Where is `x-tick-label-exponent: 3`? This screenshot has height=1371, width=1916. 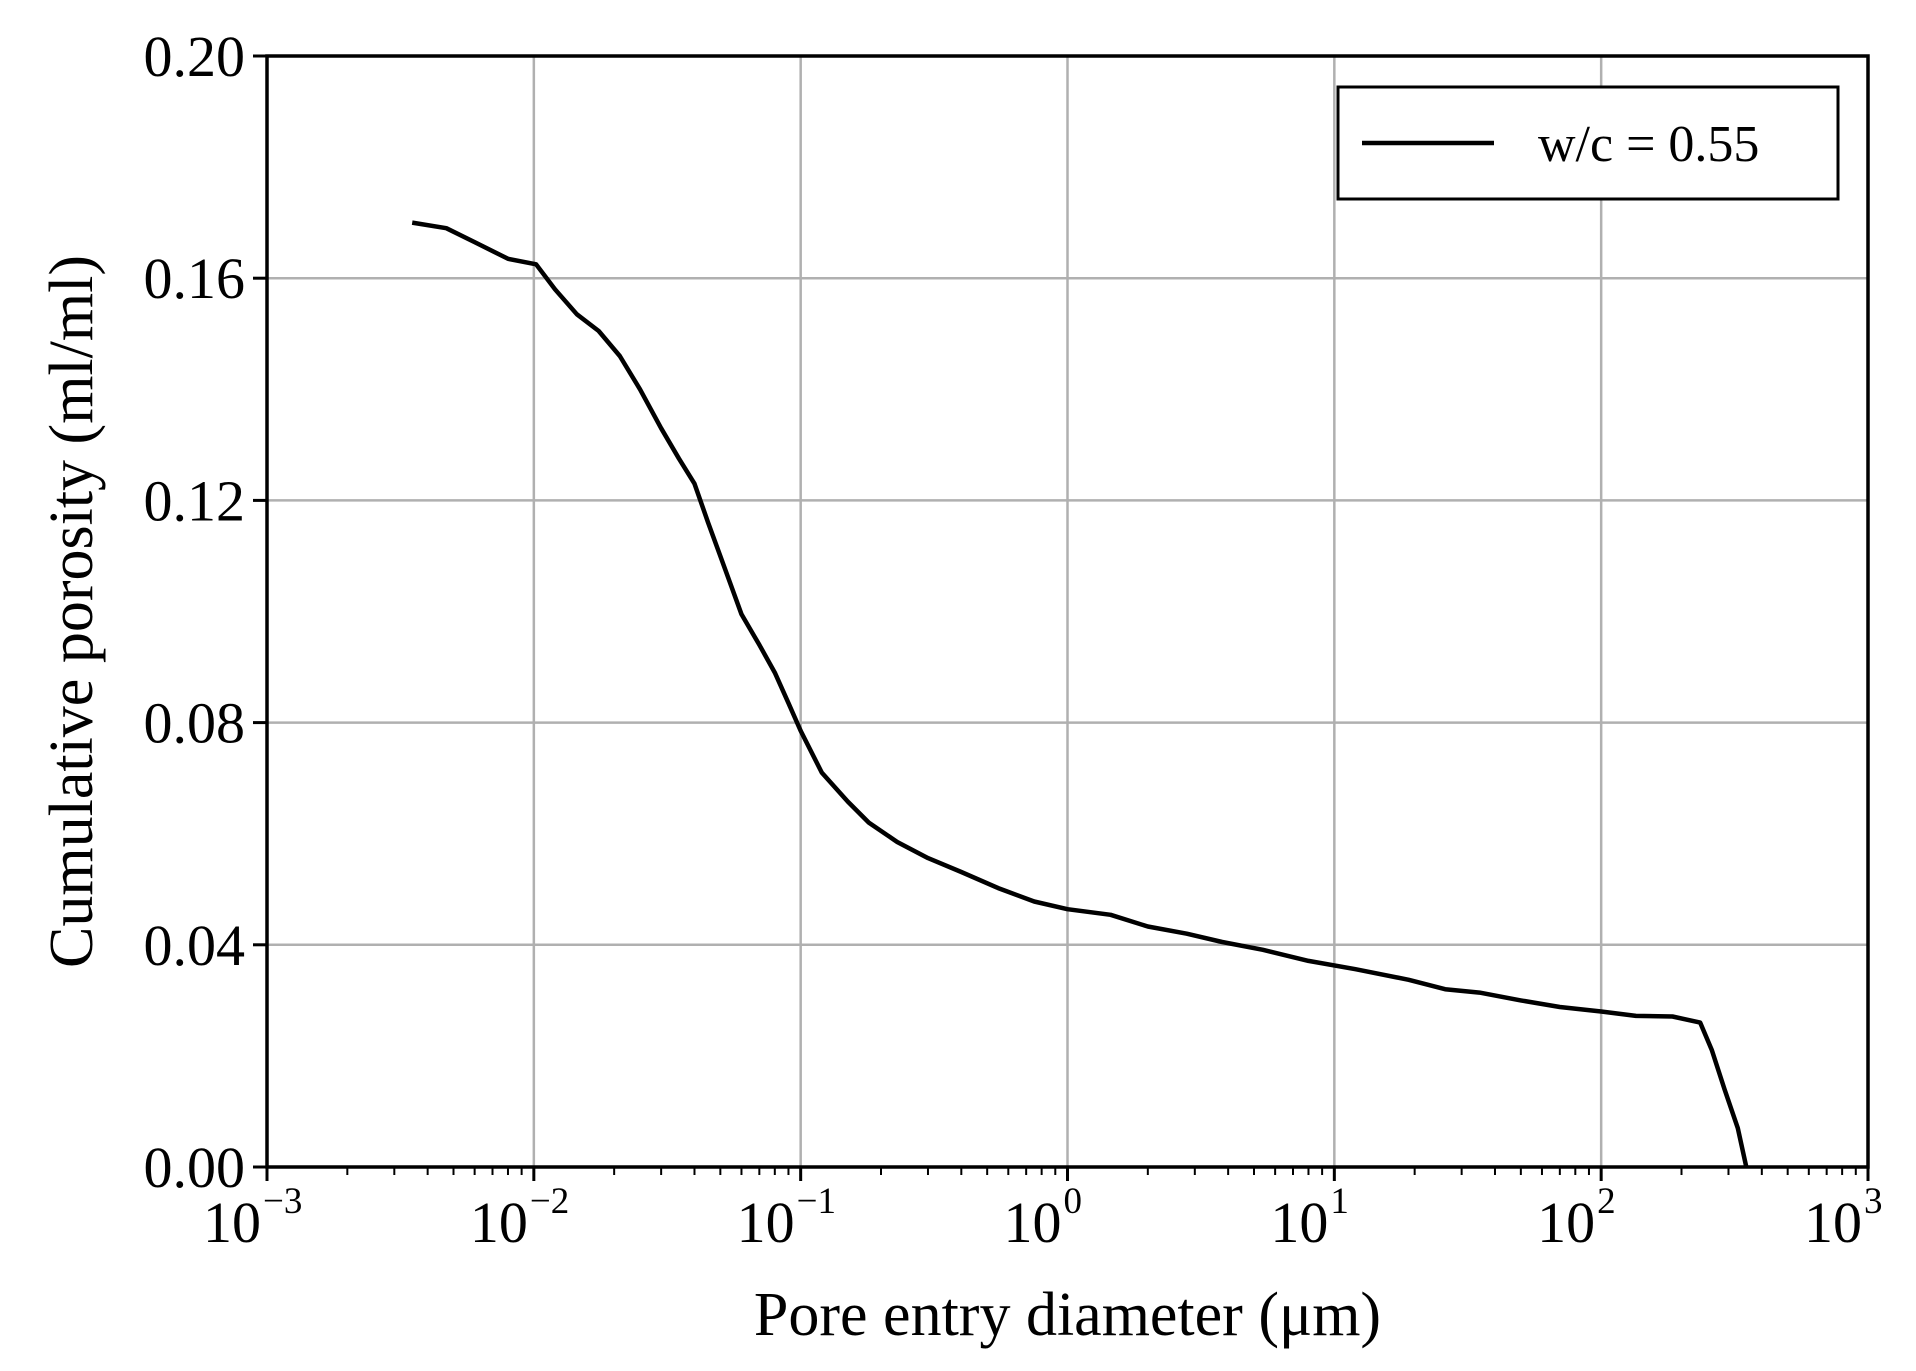
x-tick-label-exponent: 3 is located at coordinates (1873, 1201).